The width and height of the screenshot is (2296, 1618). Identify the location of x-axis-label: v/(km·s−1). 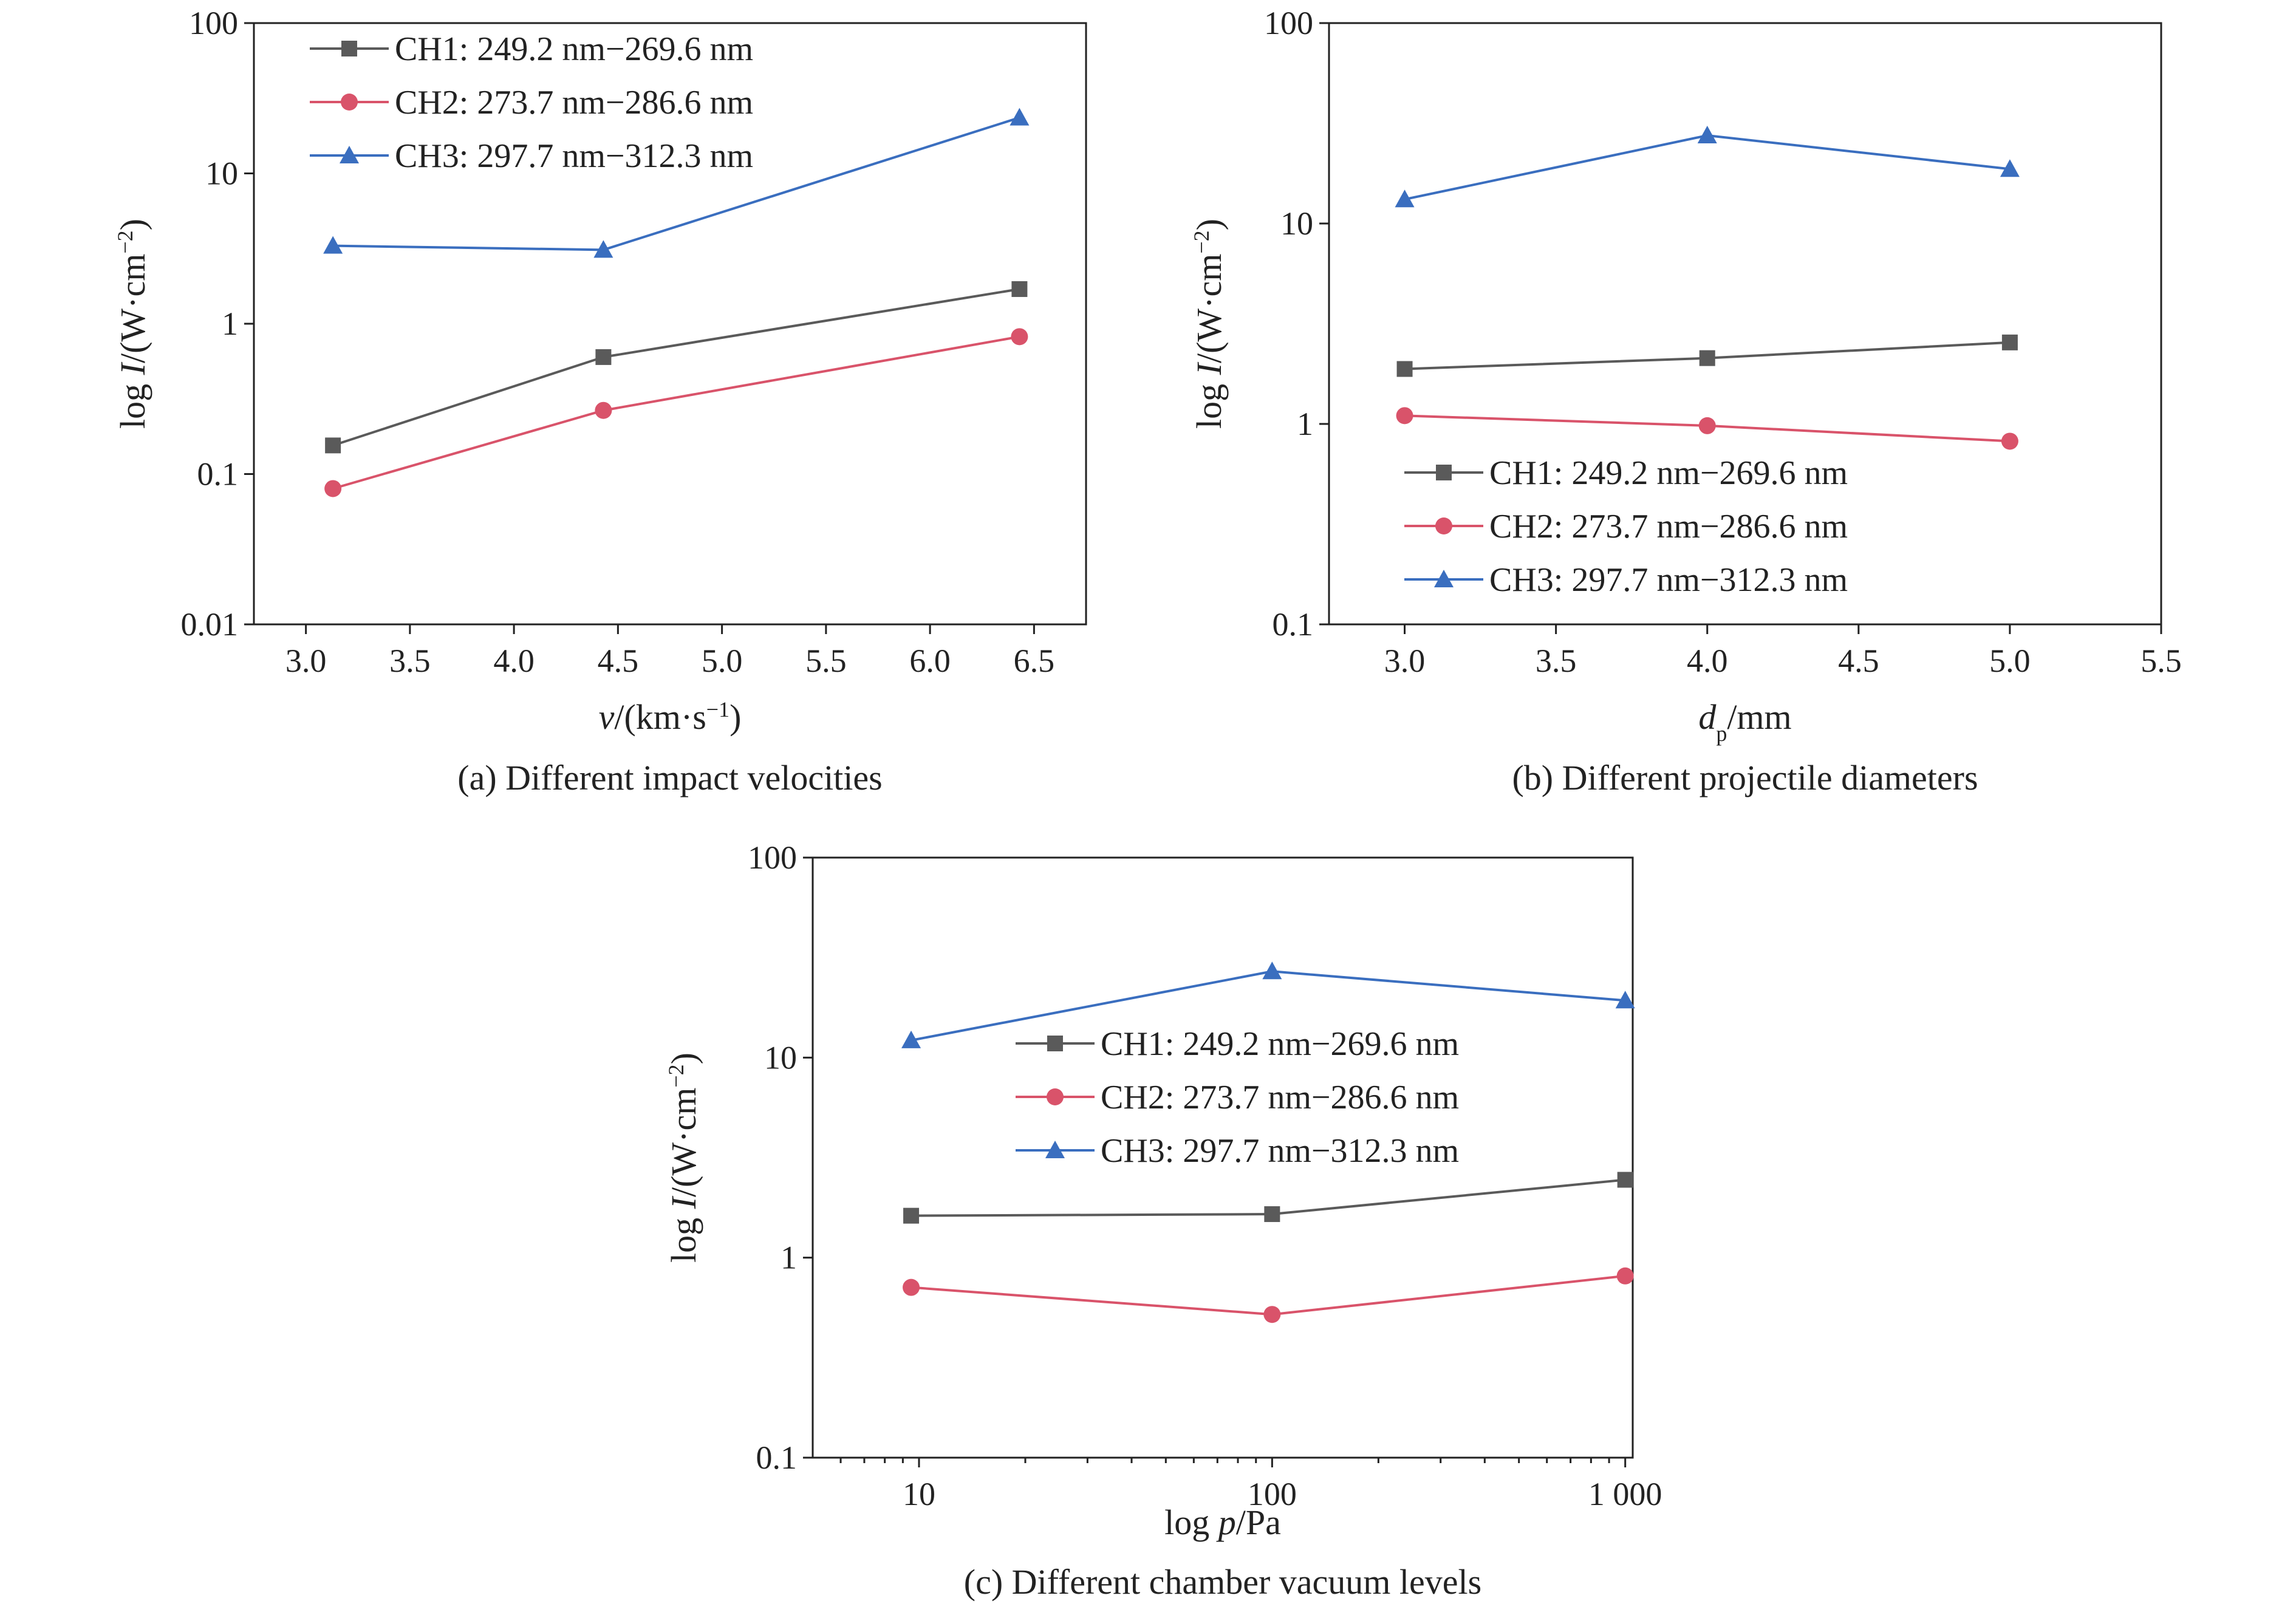
(670, 717).